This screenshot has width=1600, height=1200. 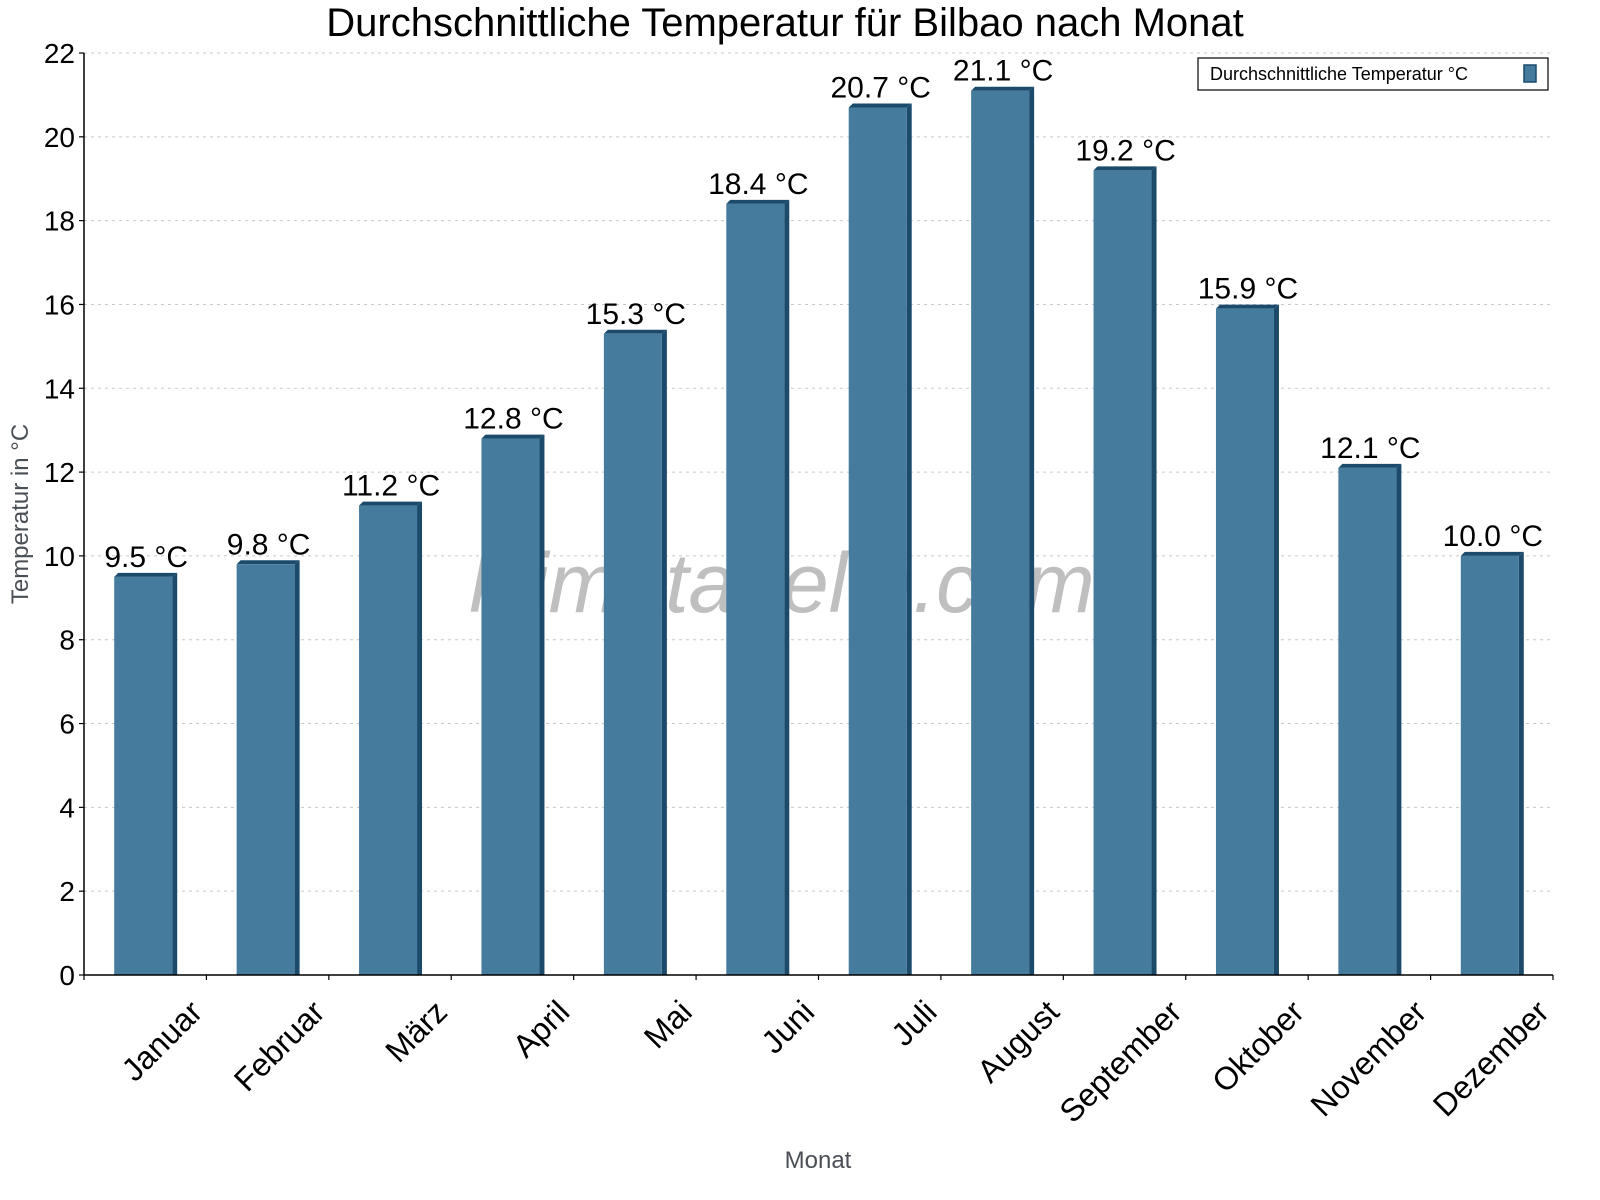 I want to click on x-tick-label: März, so click(x=416, y=1031).